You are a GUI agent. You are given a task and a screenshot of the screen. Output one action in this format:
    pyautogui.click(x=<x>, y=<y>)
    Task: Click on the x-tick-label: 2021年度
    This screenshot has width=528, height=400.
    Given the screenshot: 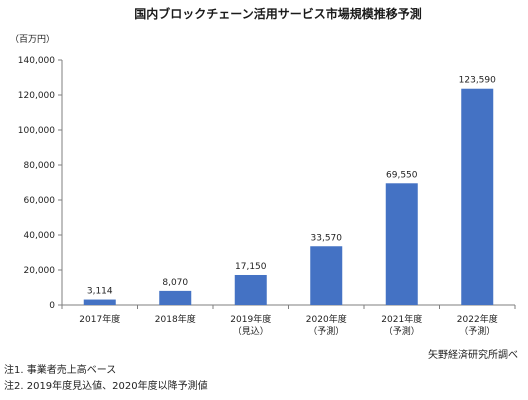 What is the action you would take?
    pyautogui.click(x=401, y=319)
    